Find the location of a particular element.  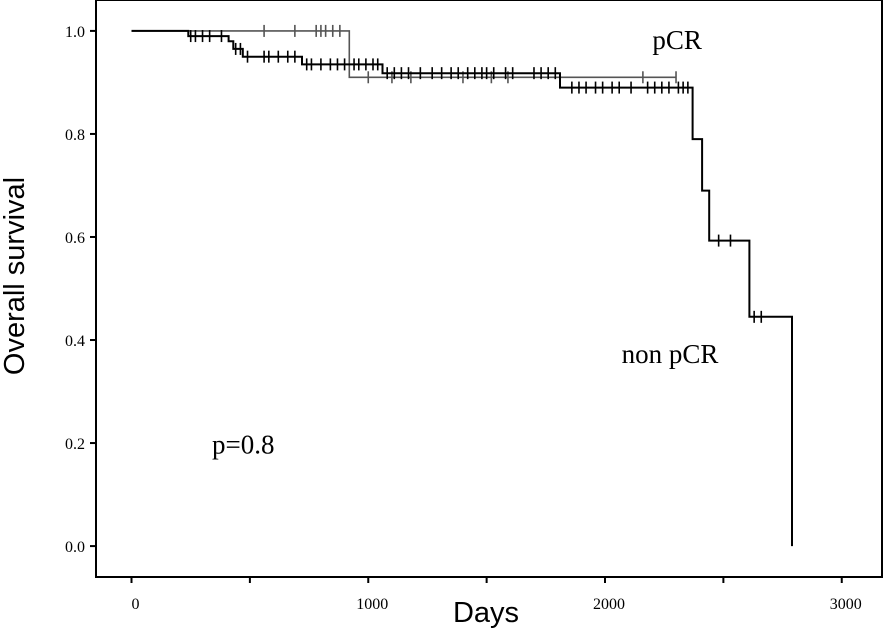

y-tick-label: 1.0 is located at coordinates (75, 32).